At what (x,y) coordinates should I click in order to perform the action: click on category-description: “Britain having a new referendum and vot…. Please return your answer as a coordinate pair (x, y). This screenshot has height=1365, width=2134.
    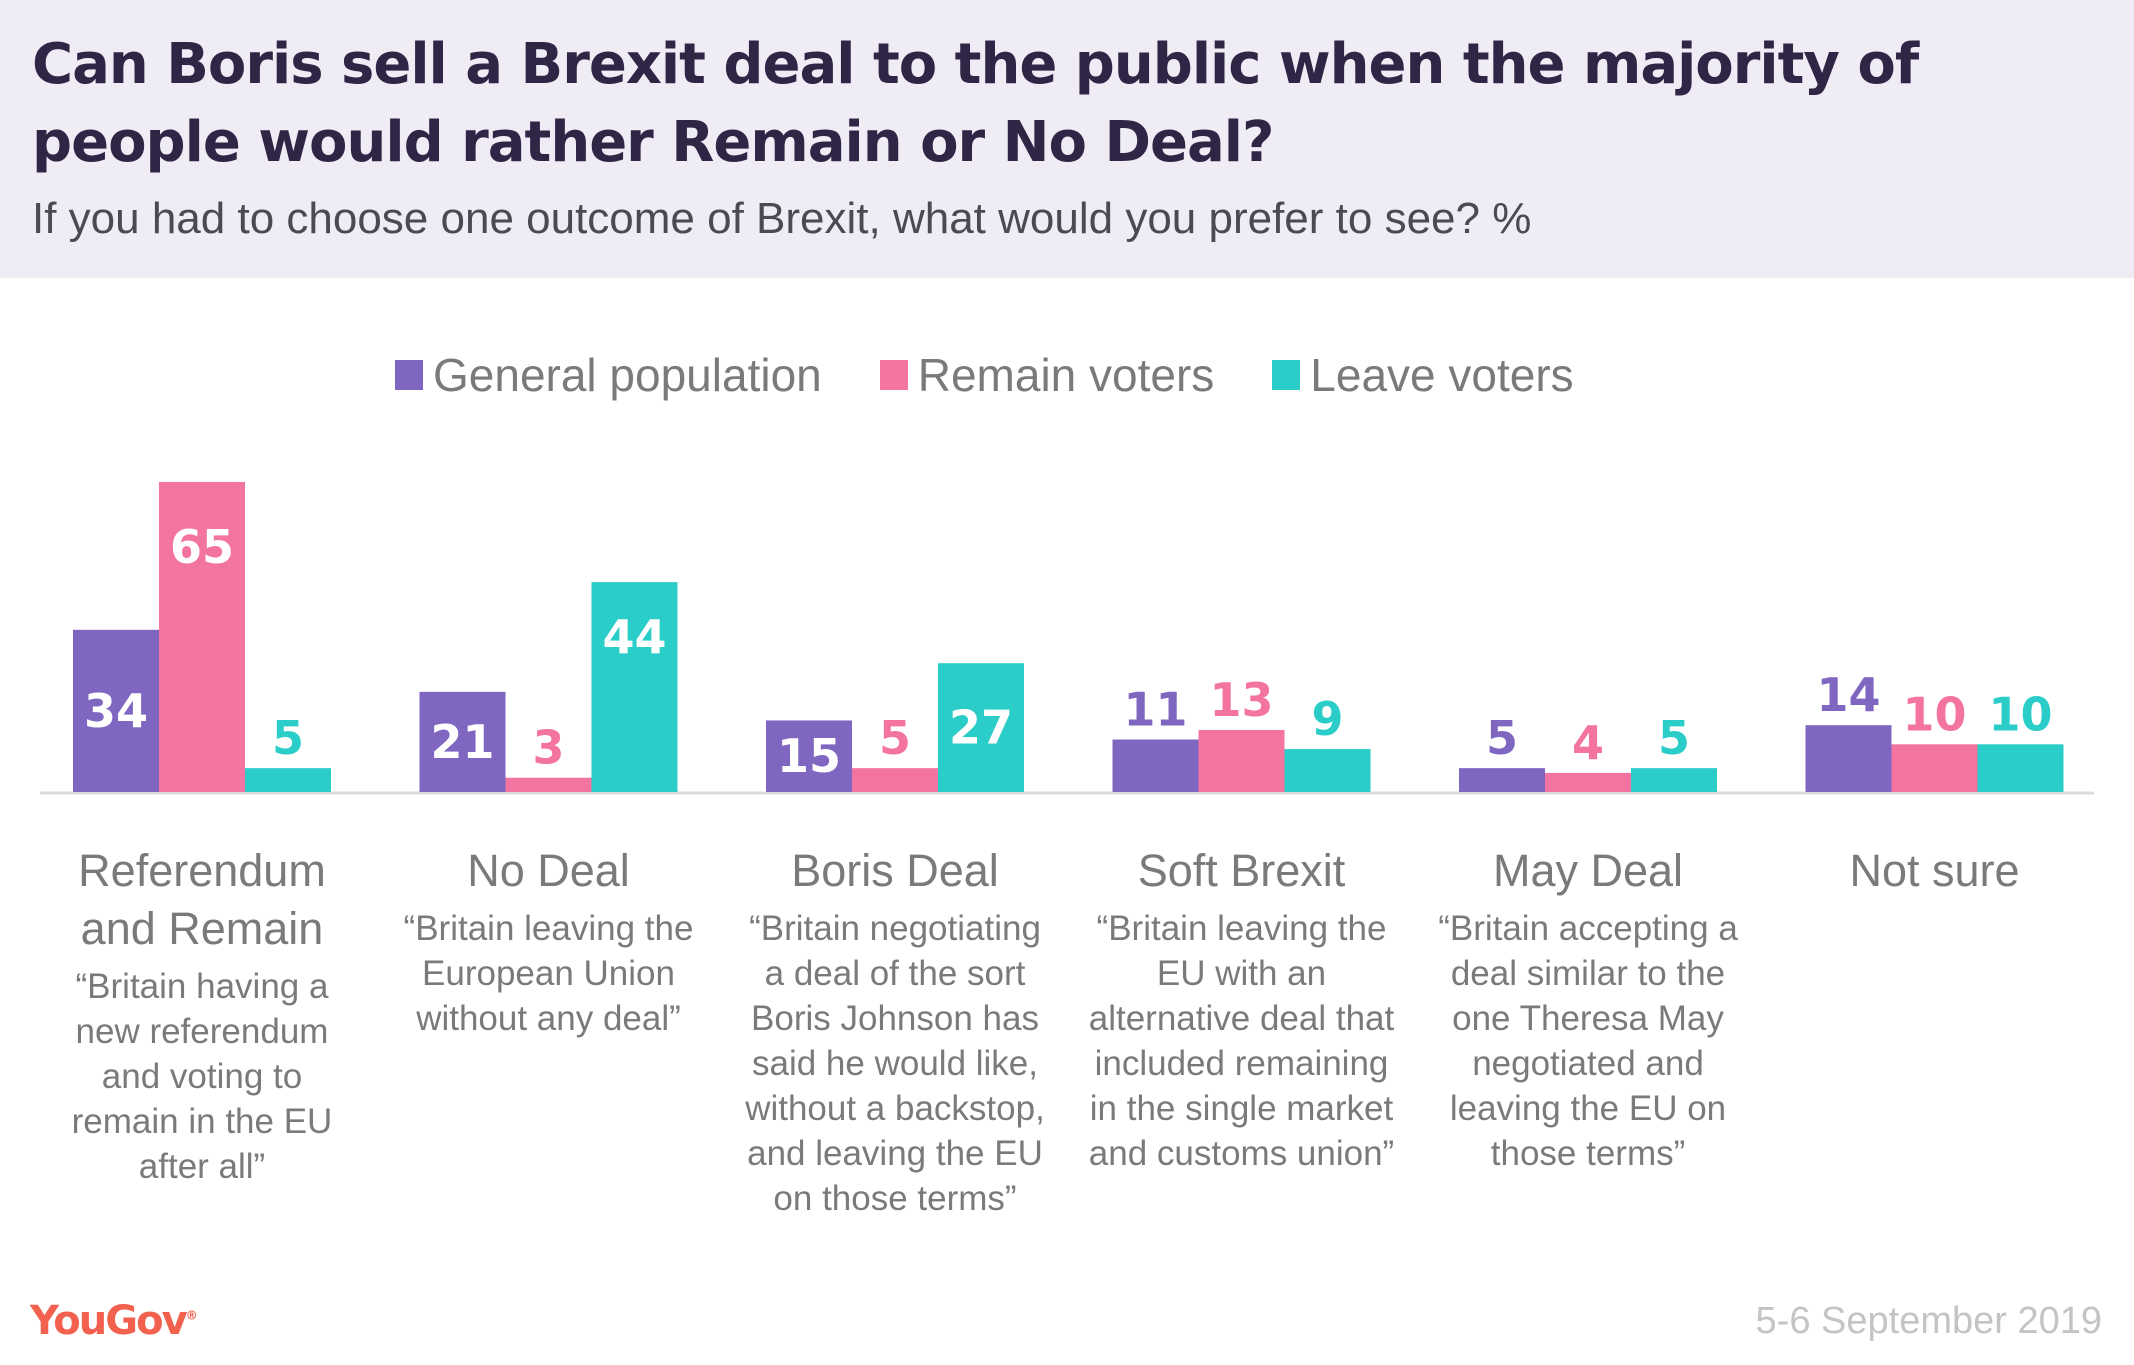
    Looking at the image, I should click on (202, 1076).